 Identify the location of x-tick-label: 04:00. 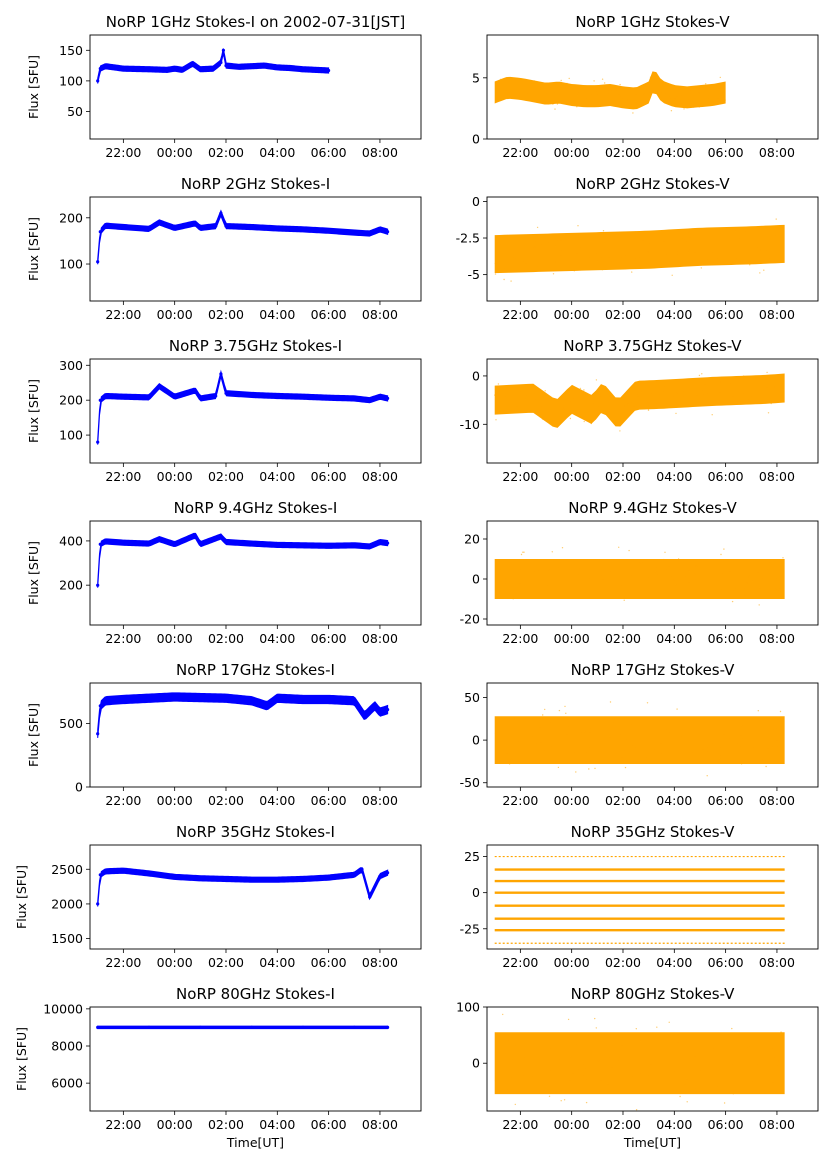
(674, 476).